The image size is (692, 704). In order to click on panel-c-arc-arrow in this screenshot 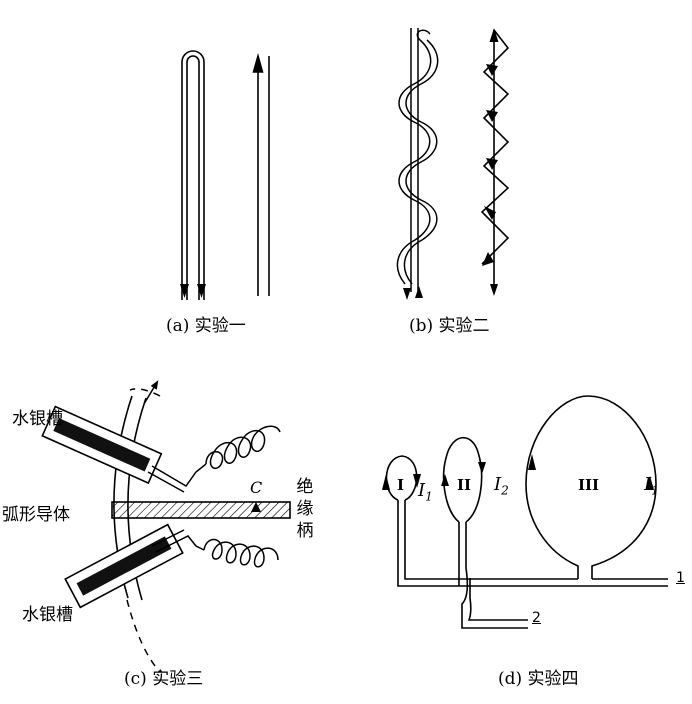, I will do `click(151, 392)`.